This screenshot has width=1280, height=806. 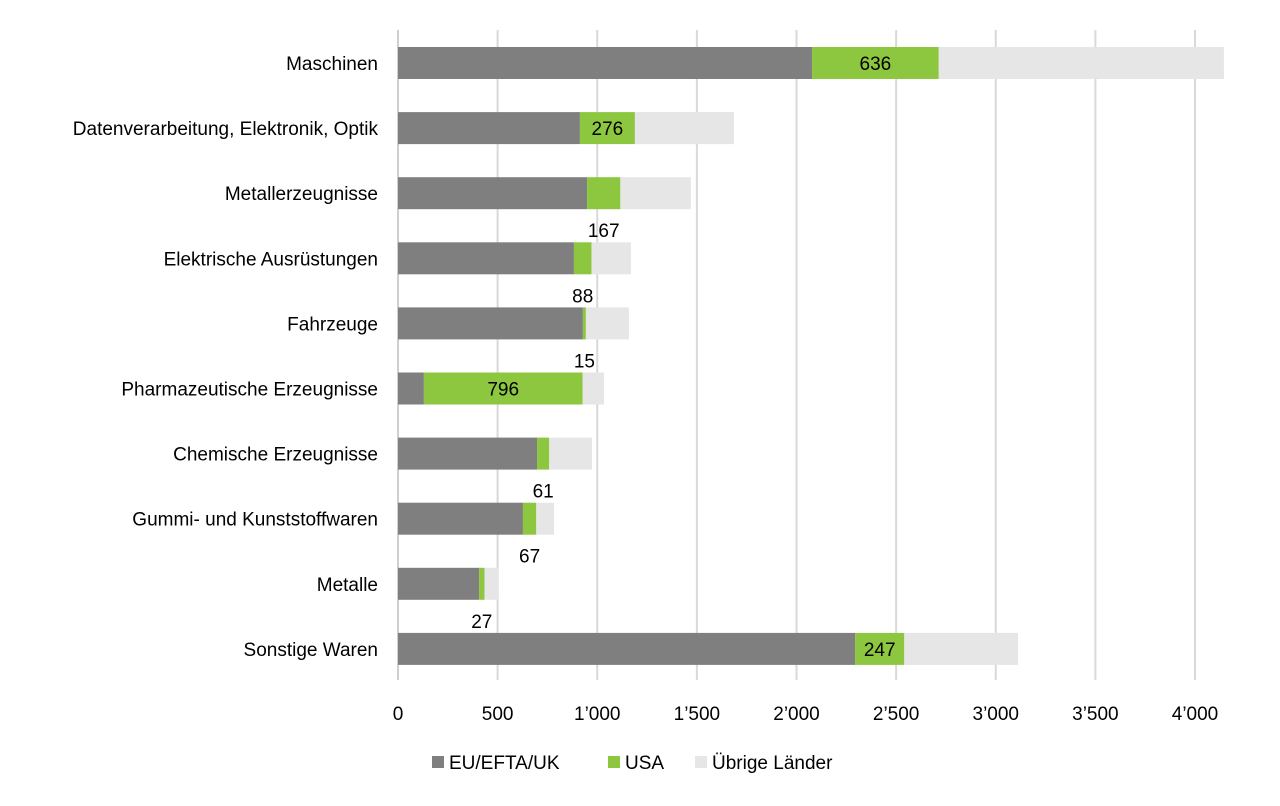 I want to click on category-label: Fahrzeuge, so click(x=332, y=324).